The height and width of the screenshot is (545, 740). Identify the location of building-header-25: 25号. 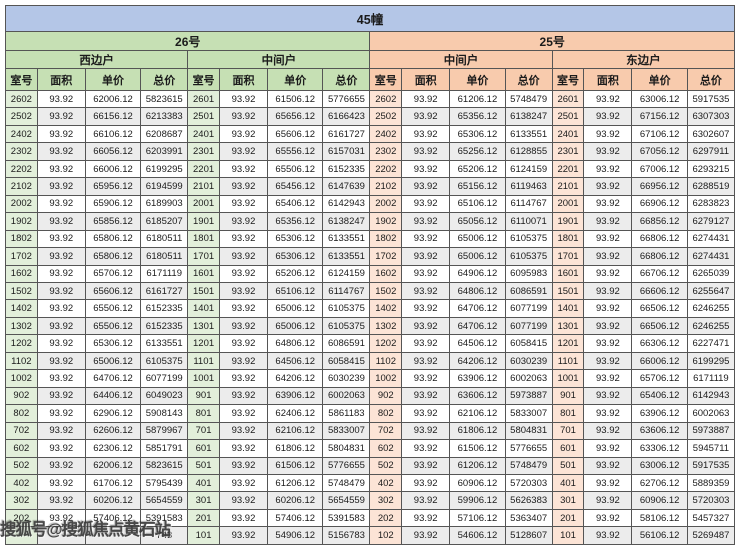
(552, 41).